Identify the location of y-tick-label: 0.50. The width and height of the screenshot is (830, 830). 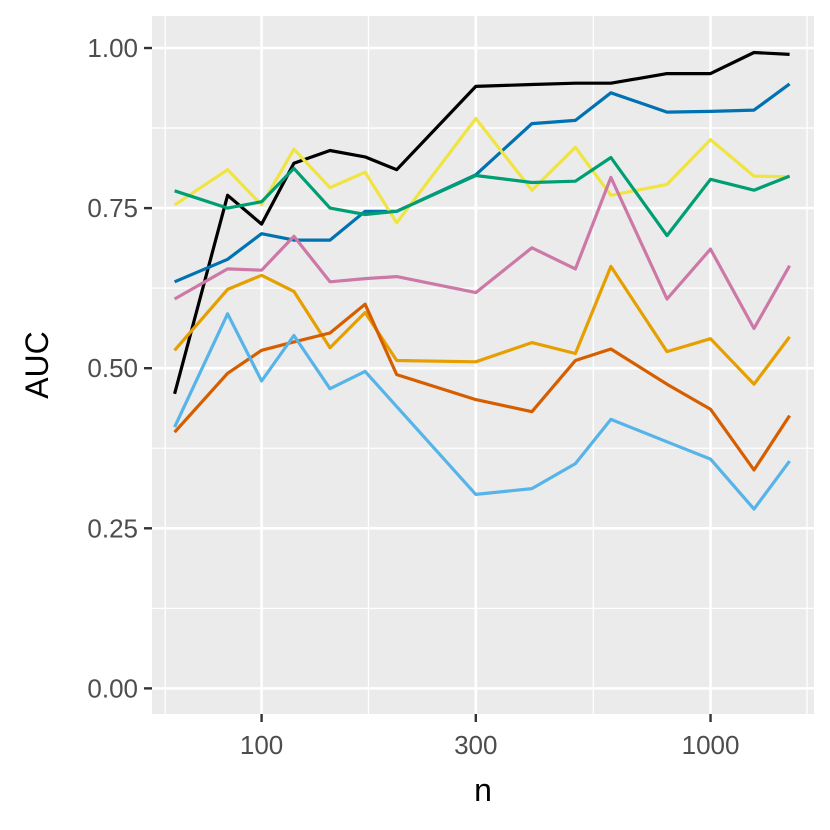
(112, 368).